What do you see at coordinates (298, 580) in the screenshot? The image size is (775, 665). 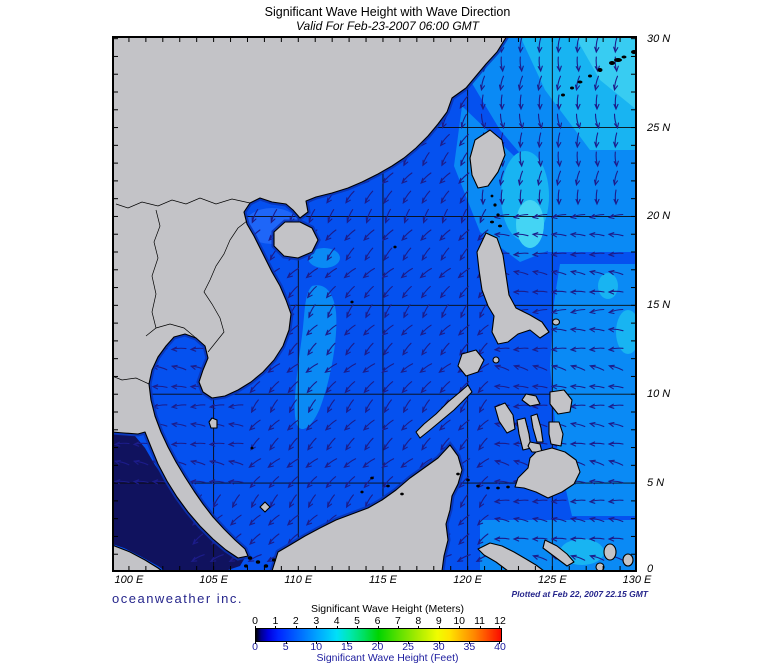 I see `lon-label: 110 E` at bounding box center [298, 580].